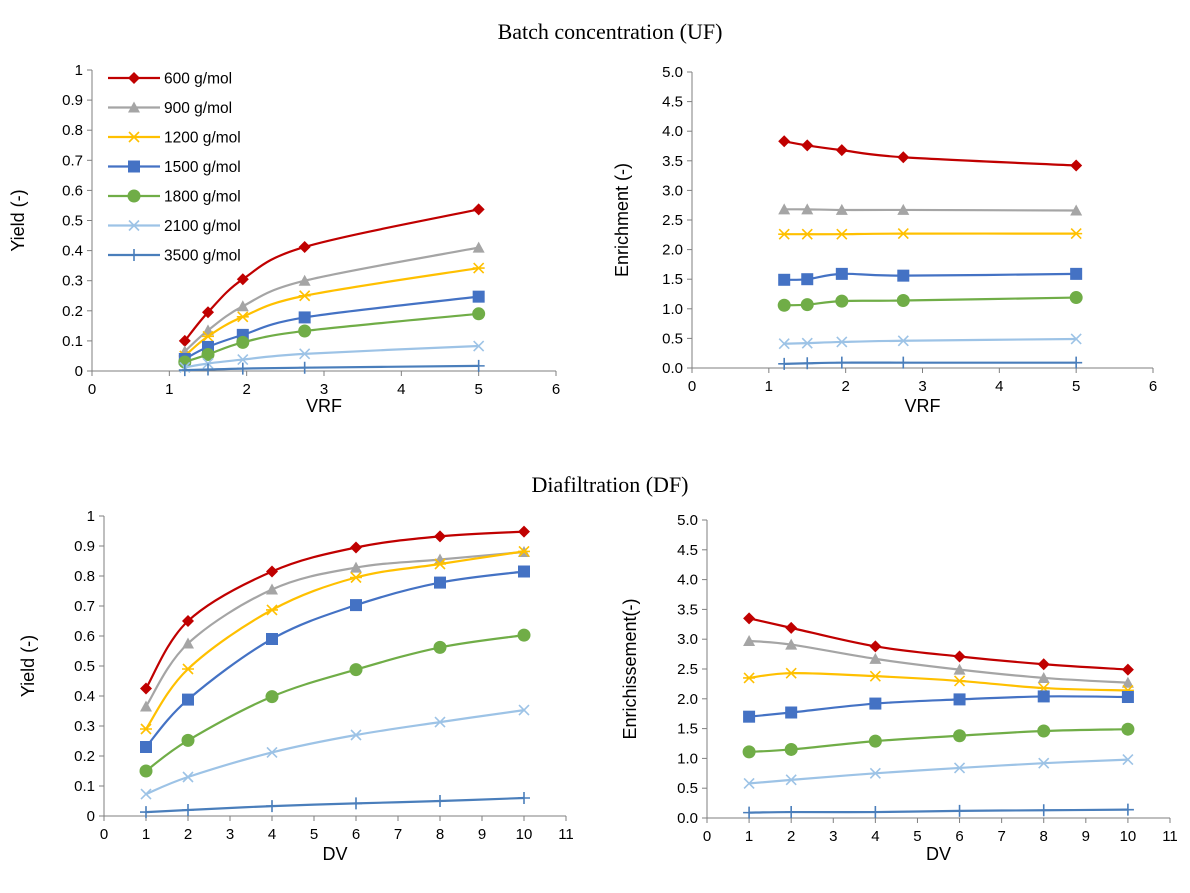  Describe the element at coordinates (687, 699) in the screenshot. I see `y-tick-label: 2.0` at that location.